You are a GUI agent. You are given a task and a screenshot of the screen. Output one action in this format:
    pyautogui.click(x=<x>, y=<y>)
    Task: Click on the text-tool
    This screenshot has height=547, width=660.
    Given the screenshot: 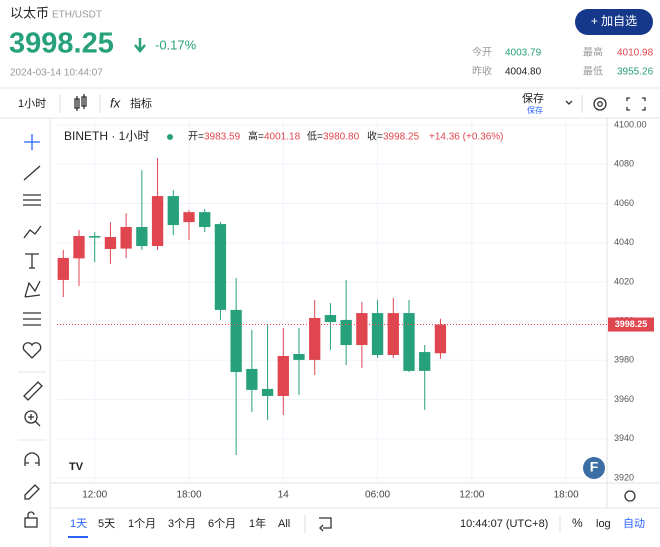 What is the action you would take?
    pyautogui.click(x=32, y=261)
    